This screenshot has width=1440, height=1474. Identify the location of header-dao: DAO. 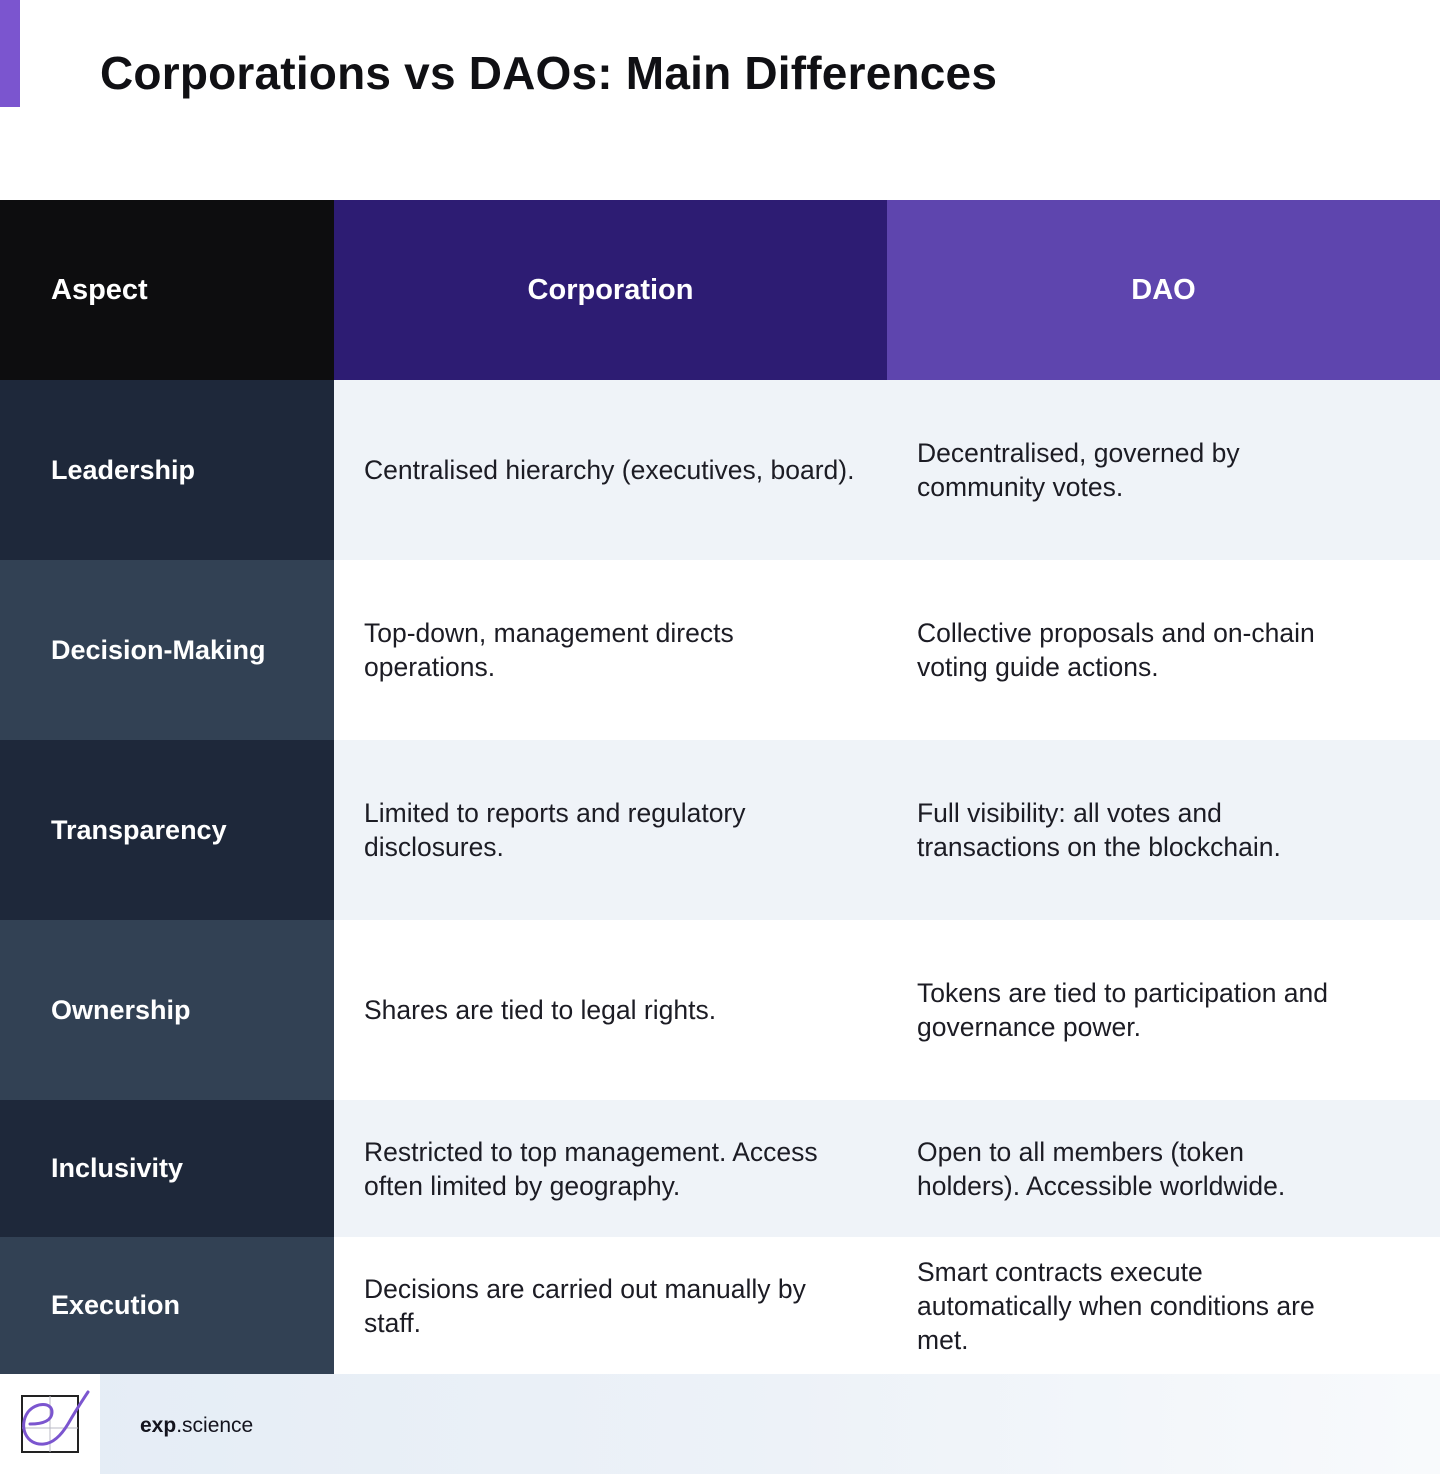
(1163, 290).